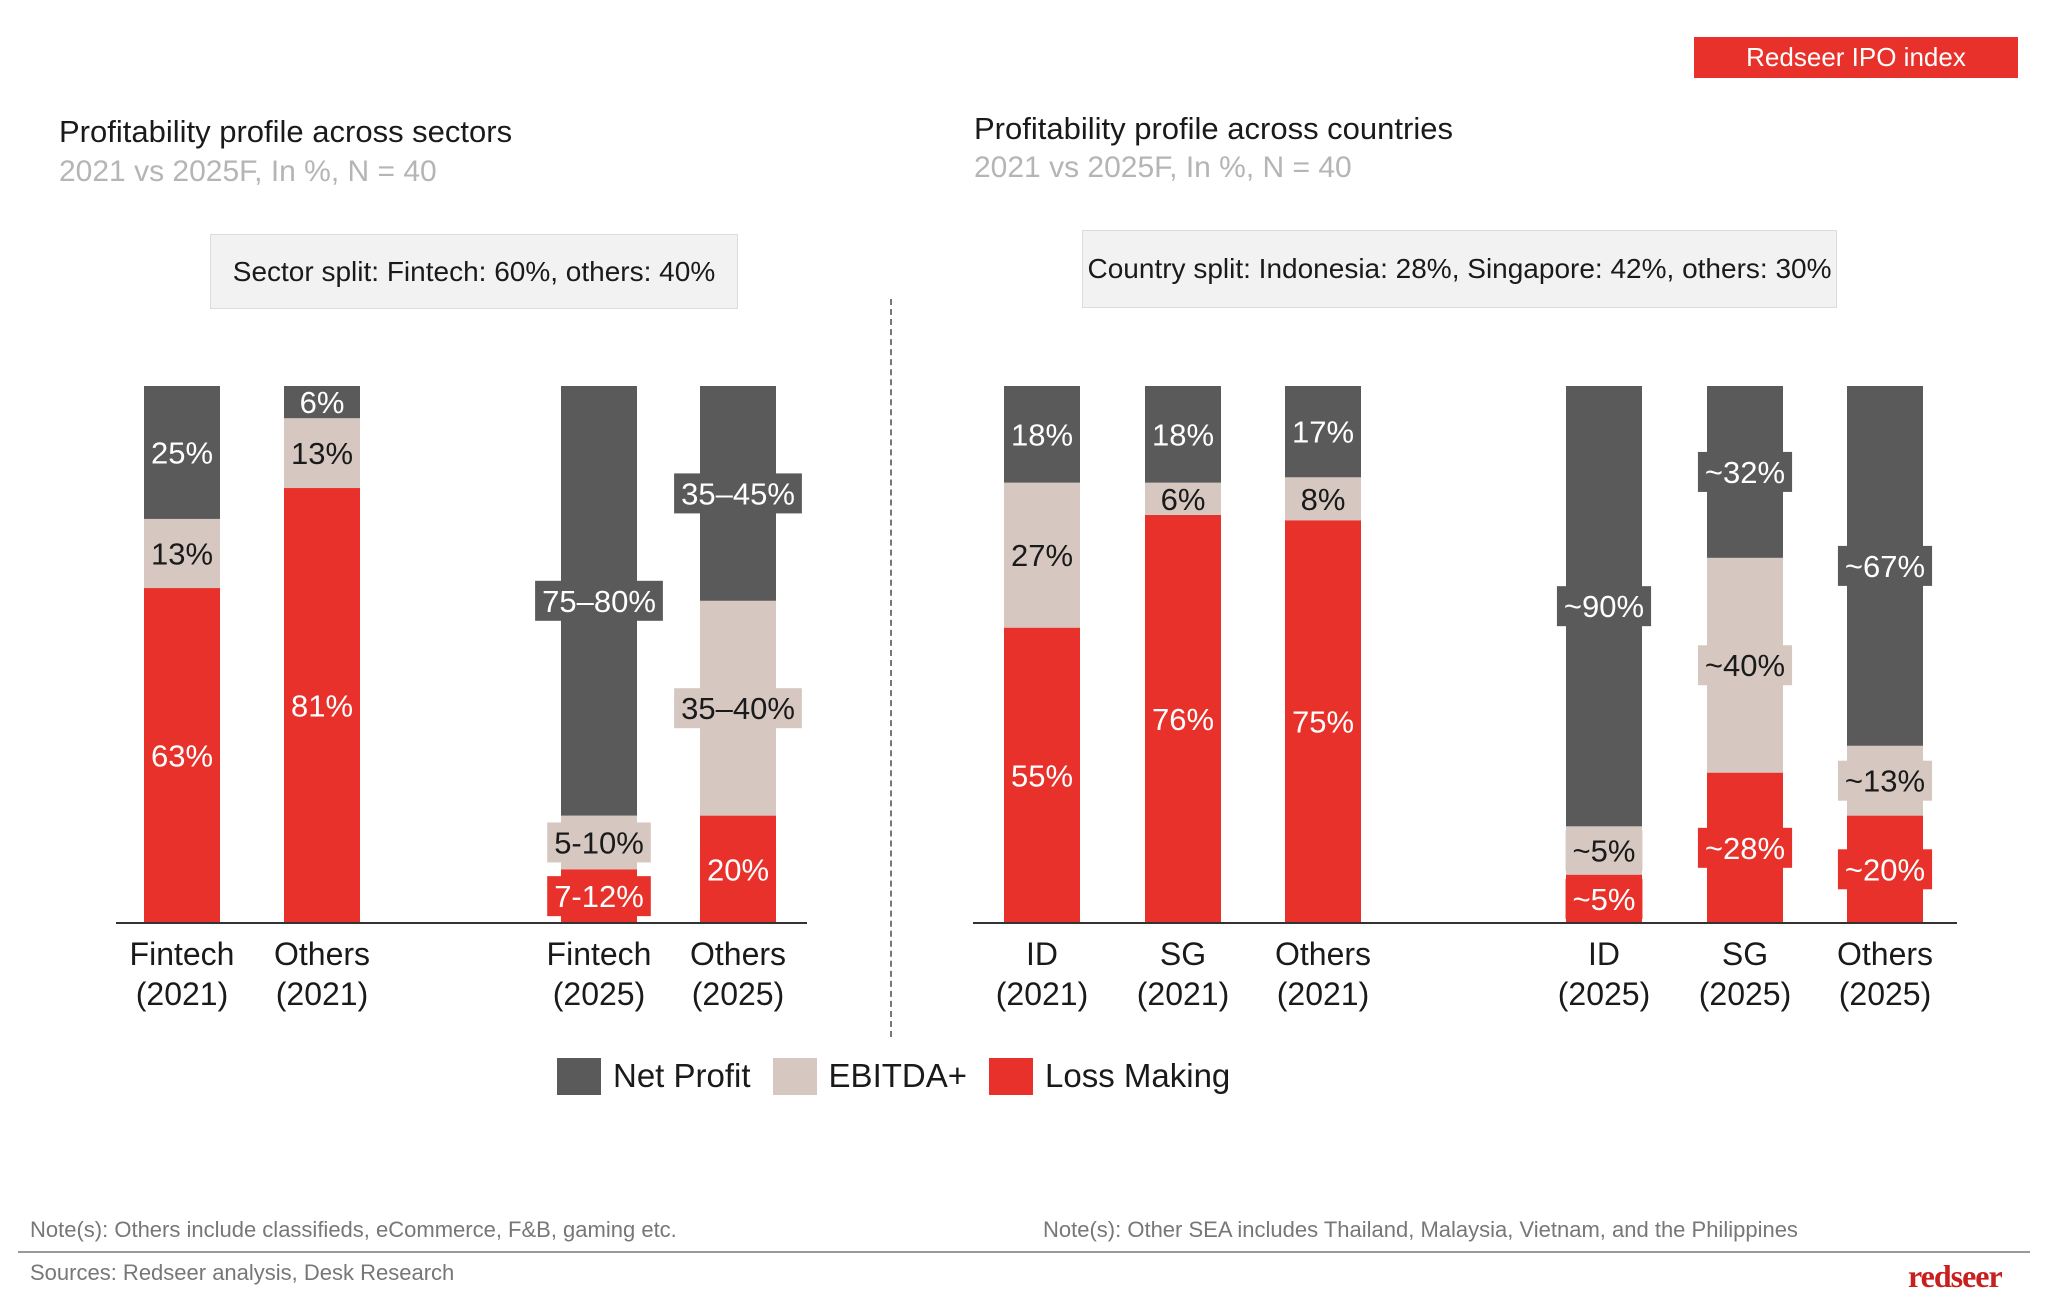 Image resolution: width=2048 pixels, height=1311 pixels. I want to click on bar-segment-net-profit, so click(1183, 434).